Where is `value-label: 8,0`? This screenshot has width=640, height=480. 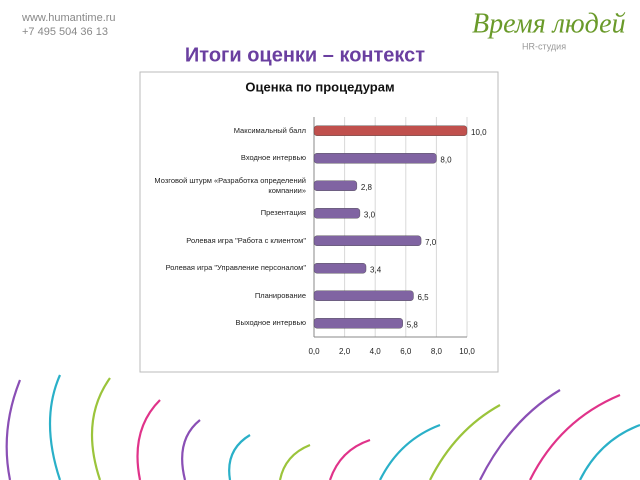
value-label: 8,0 is located at coordinates (446, 159).